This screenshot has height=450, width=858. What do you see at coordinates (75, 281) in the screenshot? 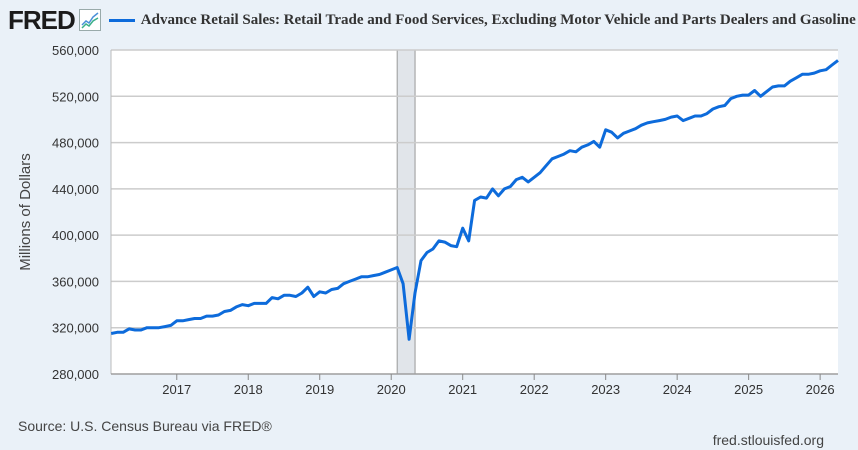
I see `y-tick-label: 360,000` at bounding box center [75, 281].